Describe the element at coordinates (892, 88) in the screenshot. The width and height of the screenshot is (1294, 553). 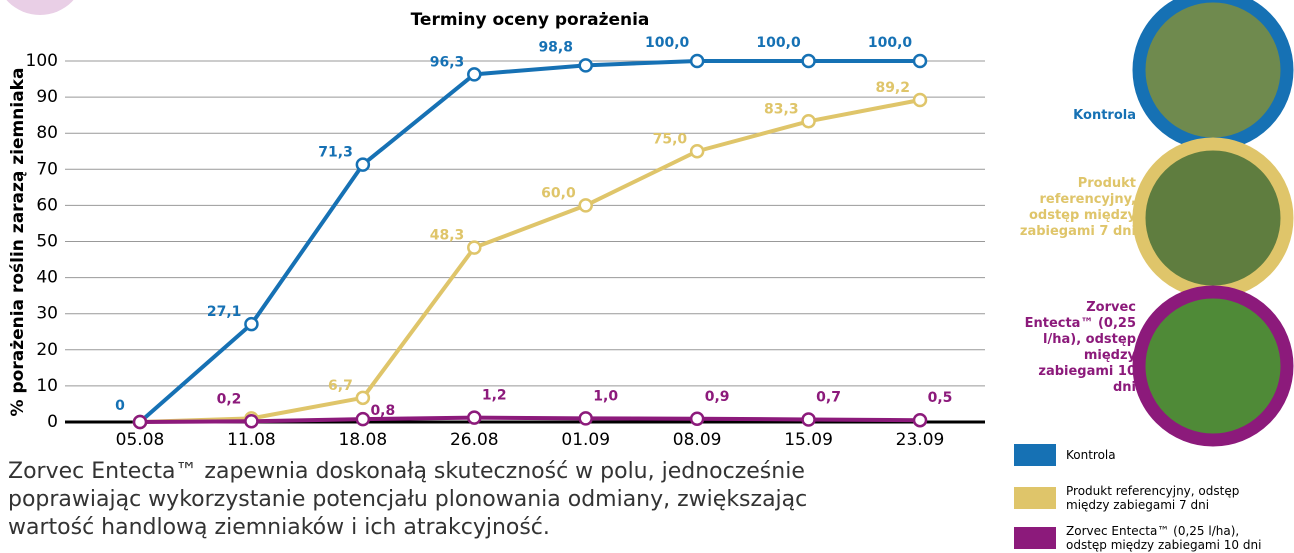
I see `data-label: 89,2` at that location.